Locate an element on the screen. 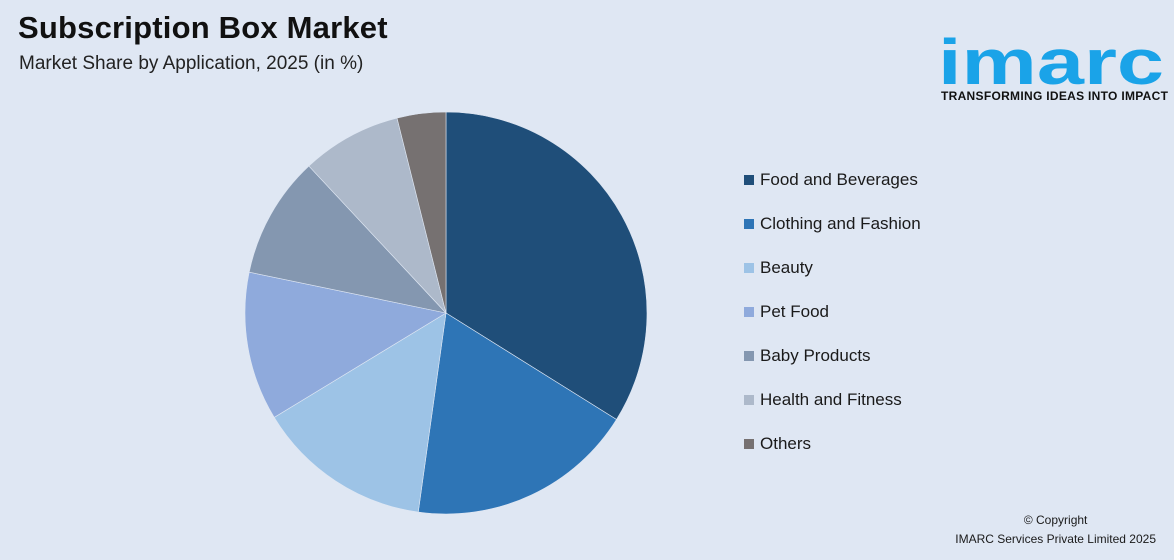 Image resolution: width=1174 pixels, height=560 pixels. logo-tagline: TRANSFORMING IDEAS INTO IMPACT is located at coordinates (1055, 96).